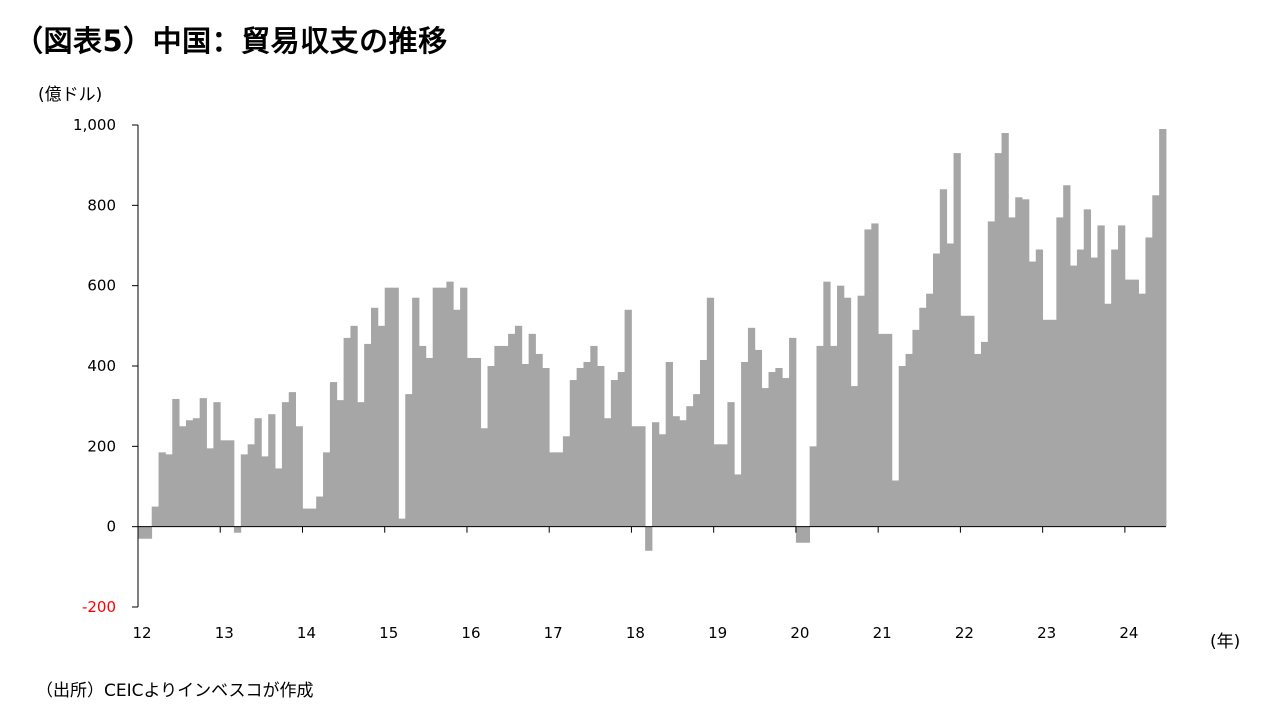 The height and width of the screenshot is (720, 1280). What do you see at coordinates (470, 633) in the screenshot?
I see `x-tick-label: 16` at bounding box center [470, 633].